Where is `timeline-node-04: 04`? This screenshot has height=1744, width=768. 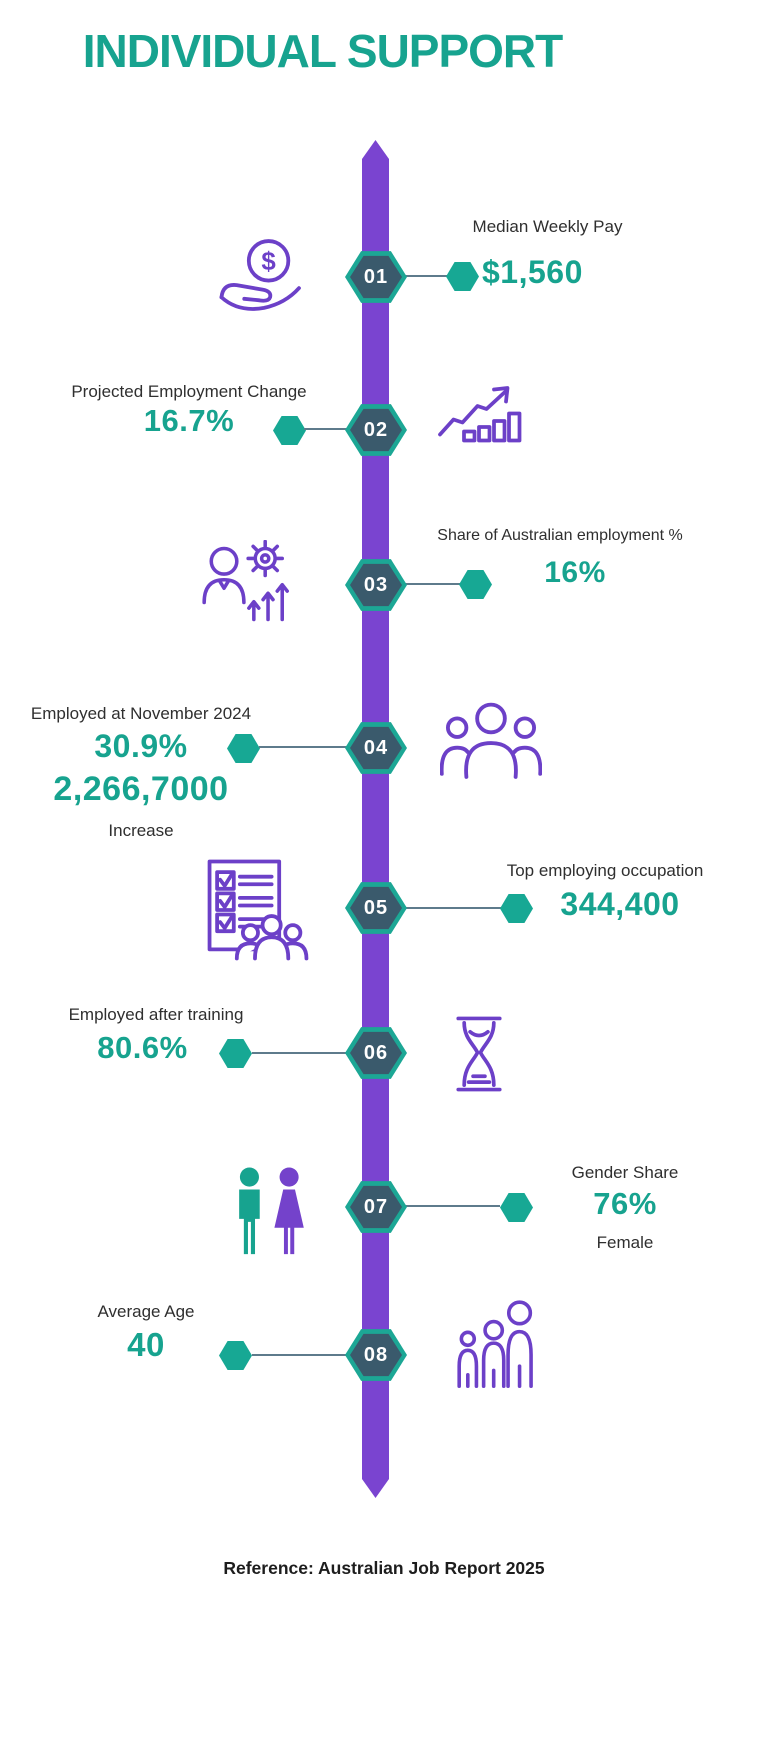 timeline-node-04: 04 is located at coordinates (376, 748).